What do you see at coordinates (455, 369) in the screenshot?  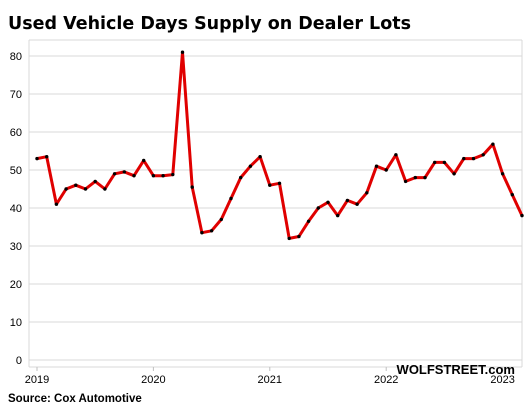 I see `brand-watermark: WOLFSTREET.com` at bounding box center [455, 369].